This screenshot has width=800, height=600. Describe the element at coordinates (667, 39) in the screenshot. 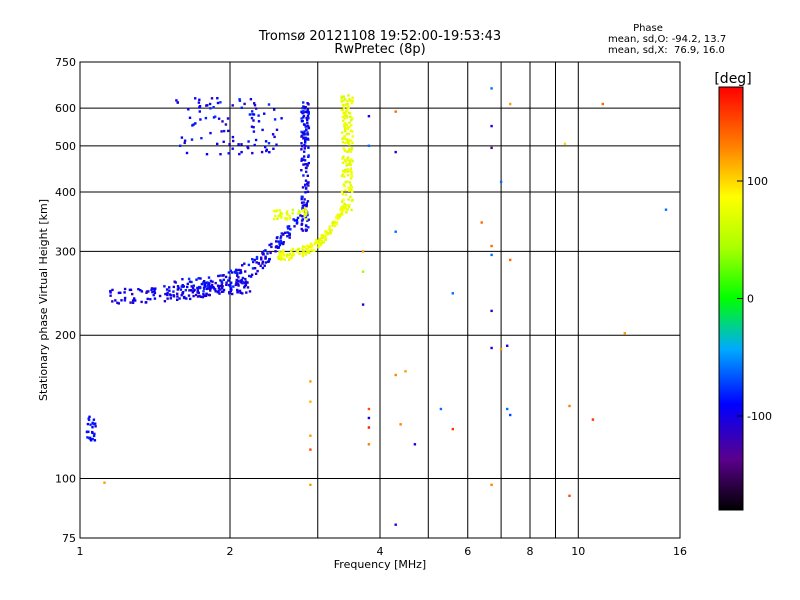

I see `stats-line-o: mean, sd,O: -94.2, 13.7` at that location.